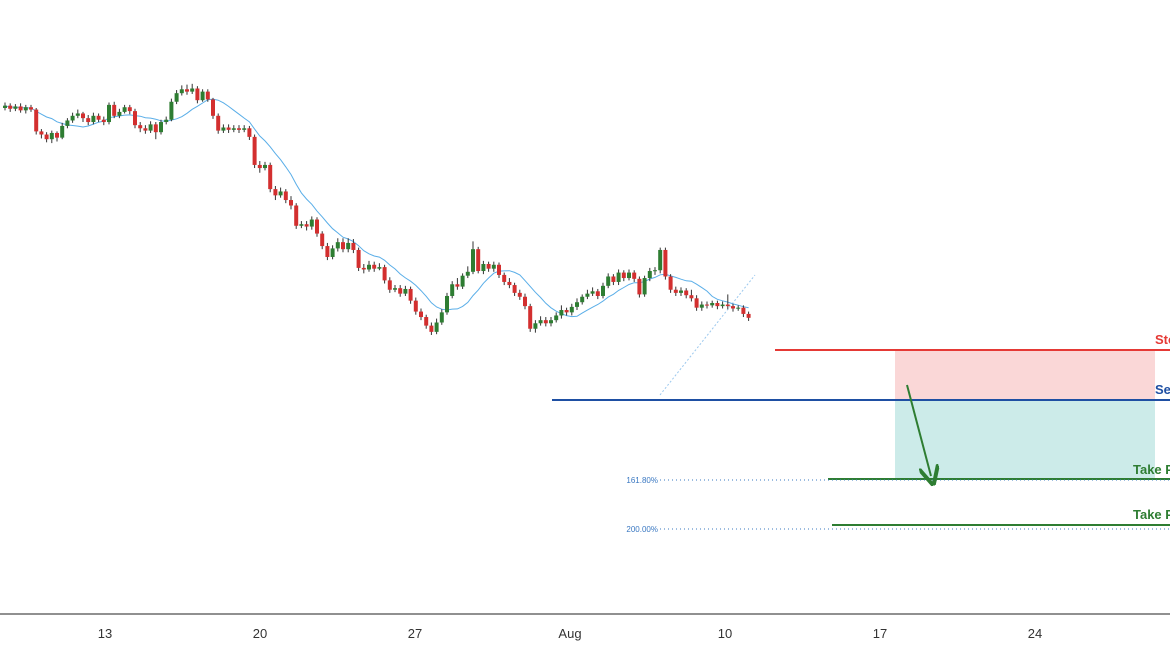 The width and height of the screenshot is (1170, 650). I want to click on stop-loss-label: Stop Loss, so click(1162, 339).